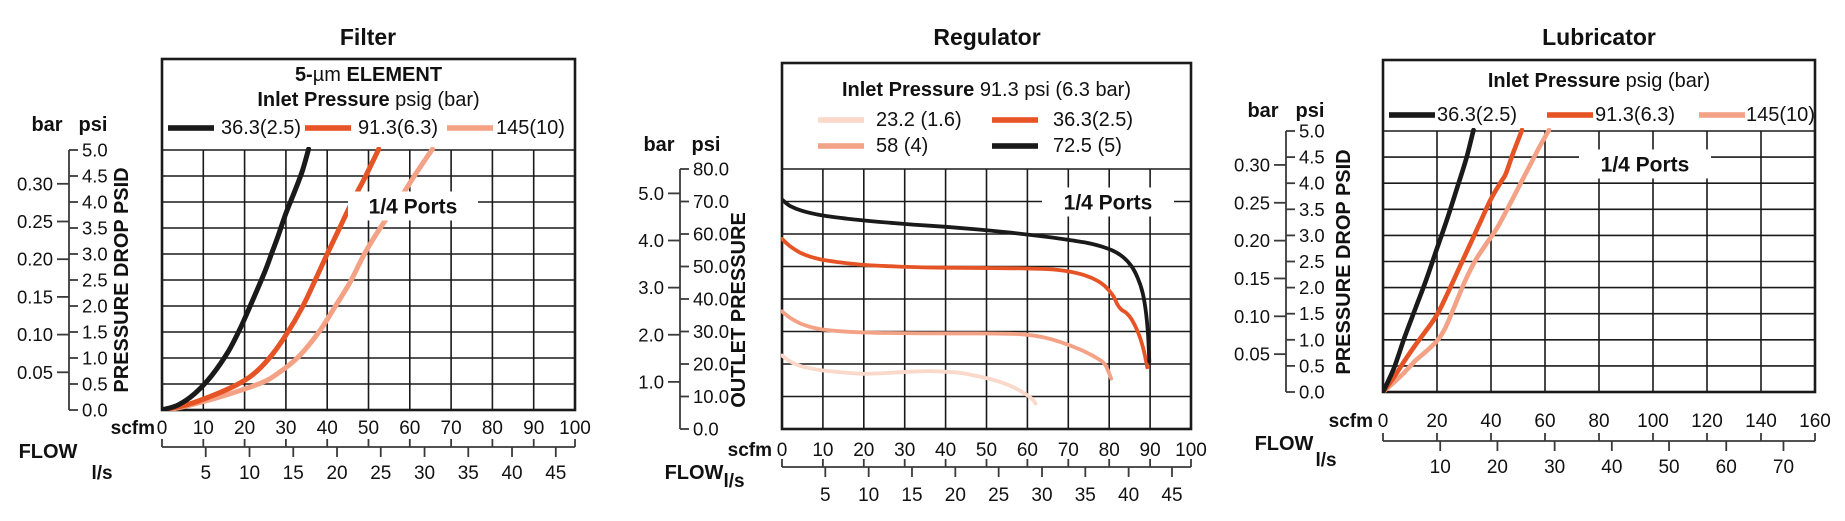 The image size is (1845, 521). I want to click on ls-tick-label: 25, so click(998, 495).